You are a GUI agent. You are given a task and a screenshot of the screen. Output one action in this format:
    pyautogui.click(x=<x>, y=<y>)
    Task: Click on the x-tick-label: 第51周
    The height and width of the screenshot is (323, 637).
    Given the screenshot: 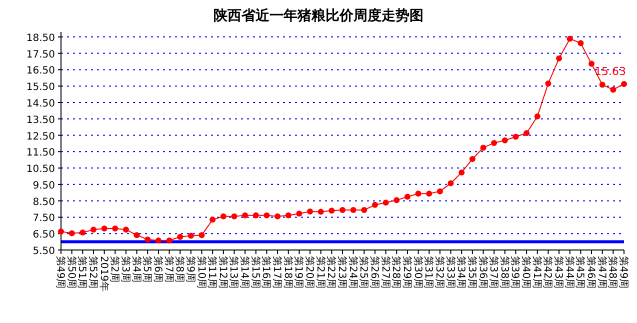 What is the action you would take?
    pyautogui.click(x=82, y=272)
    